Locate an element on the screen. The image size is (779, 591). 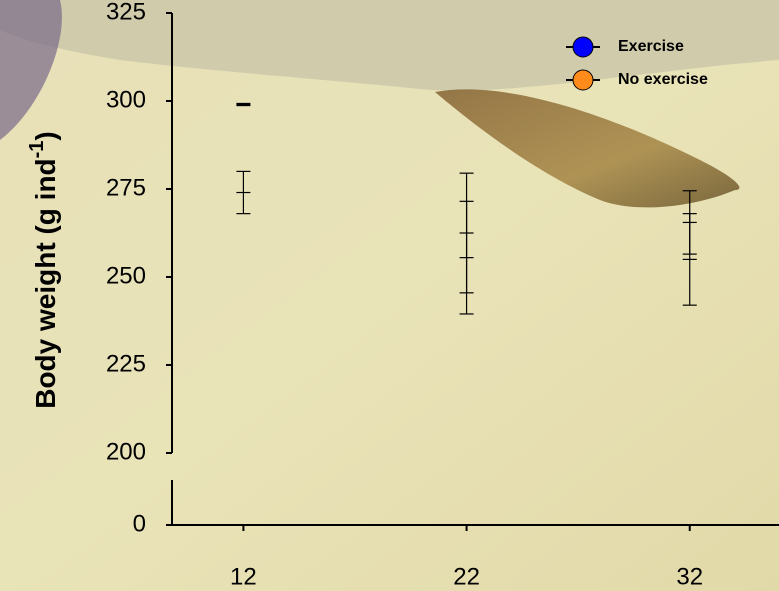
x-tick-label: 32 is located at coordinates (689, 576).